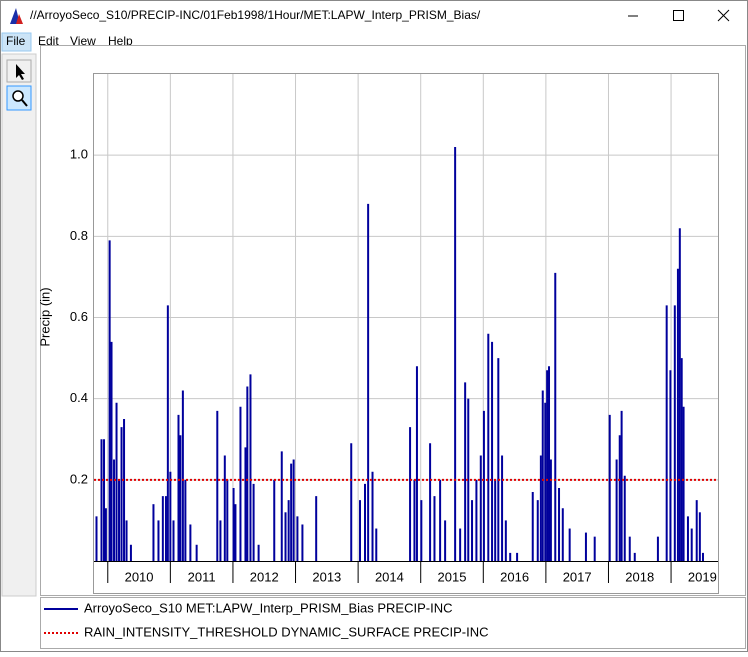  What do you see at coordinates (79, 154) in the screenshot?
I see `y-tick-label: 1.0` at bounding box center [79, 154].